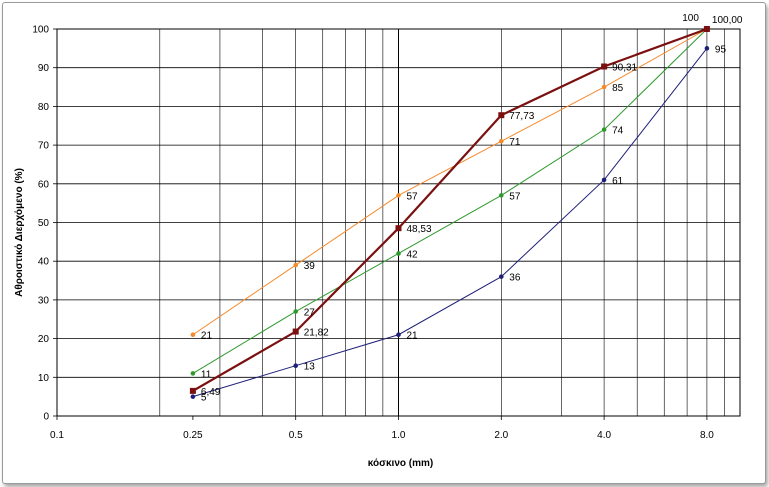 This screenshot has width=769, height=487. I want to click on y-tick-label: 0, so click(46, 417).